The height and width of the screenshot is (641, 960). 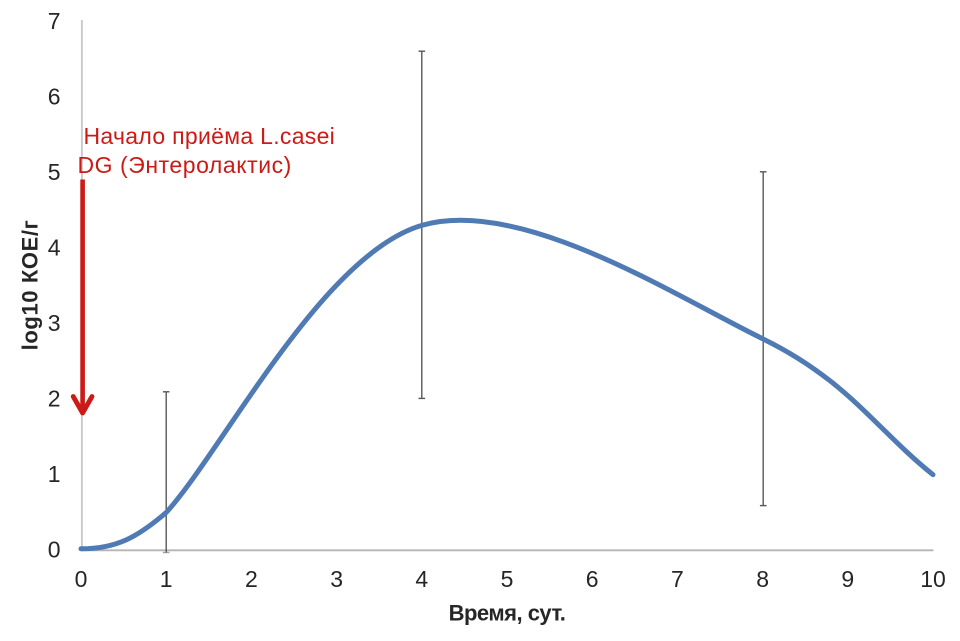 What do you see at coordinates (507, 613) in the screenshot?
I see `svg-text: Время, сут.` at bounding box center [507, 613].